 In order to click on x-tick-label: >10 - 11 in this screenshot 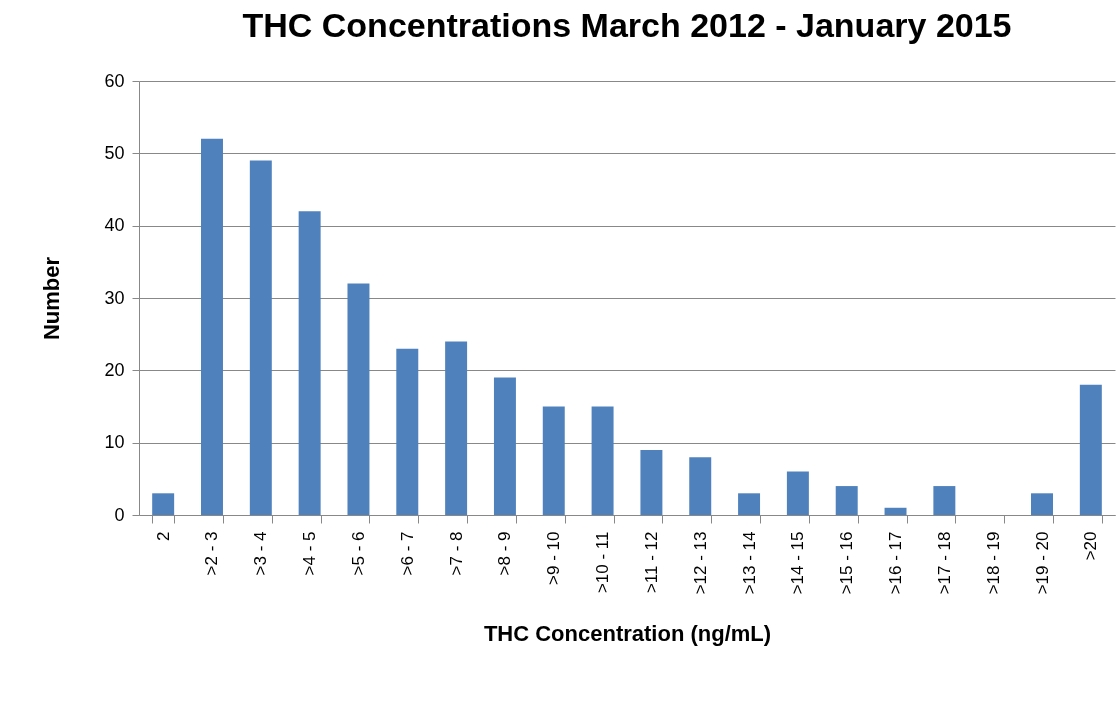, I will do `click(603, 562)`.